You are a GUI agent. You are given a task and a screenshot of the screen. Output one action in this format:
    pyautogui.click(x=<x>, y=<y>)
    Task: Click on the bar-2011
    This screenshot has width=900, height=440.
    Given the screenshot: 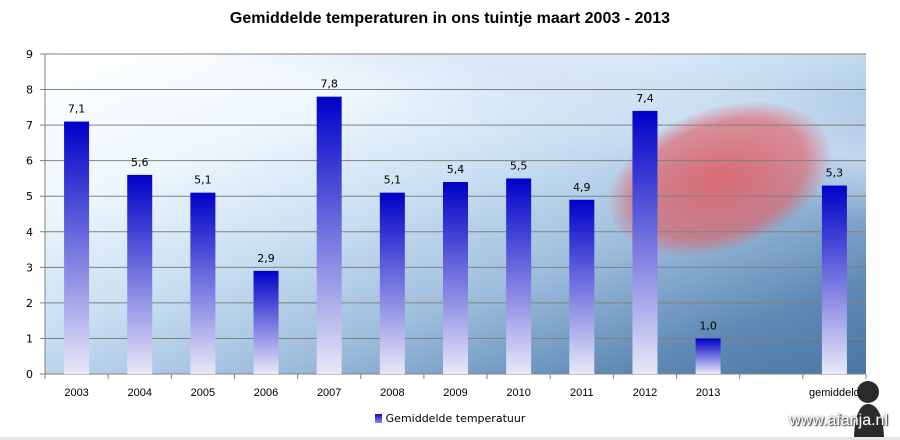 What is the action you would take?
    pyautogui.click(x=582, y=286)
    